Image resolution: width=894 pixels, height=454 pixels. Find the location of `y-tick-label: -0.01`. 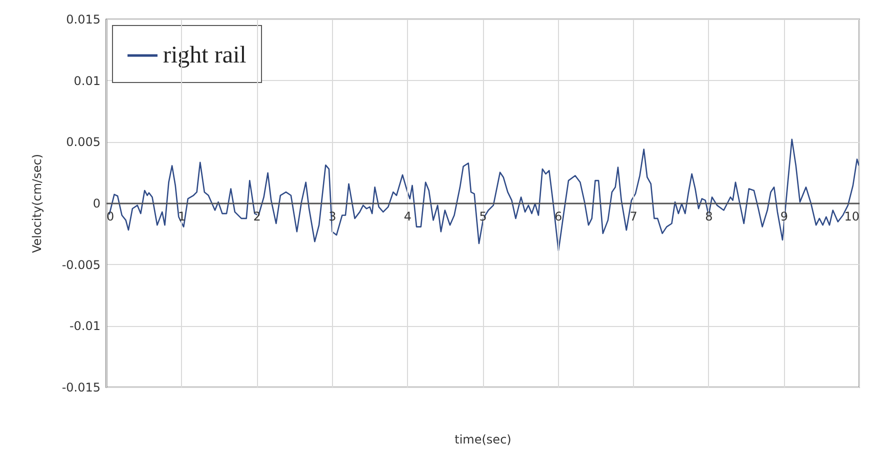

y-tick-label: -0.01 is located at coordinates (84, 326).